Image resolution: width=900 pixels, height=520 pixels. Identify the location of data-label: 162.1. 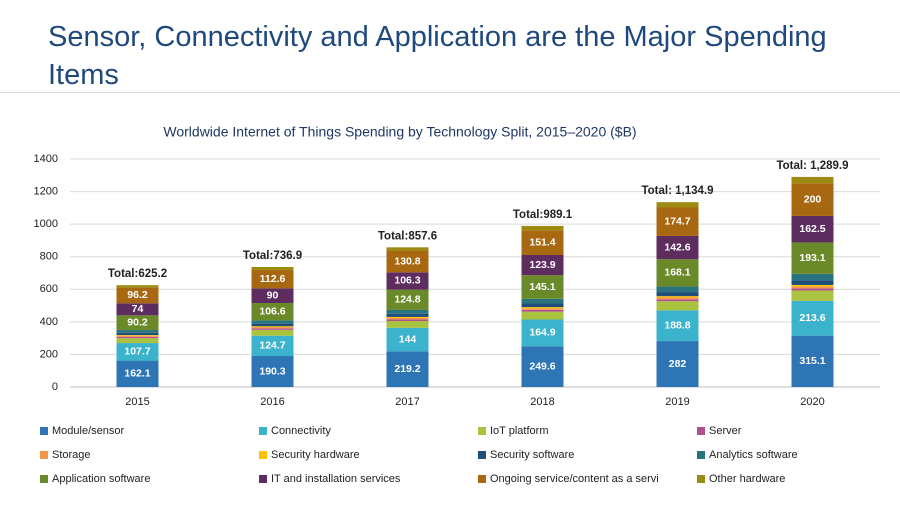
(137, 374).